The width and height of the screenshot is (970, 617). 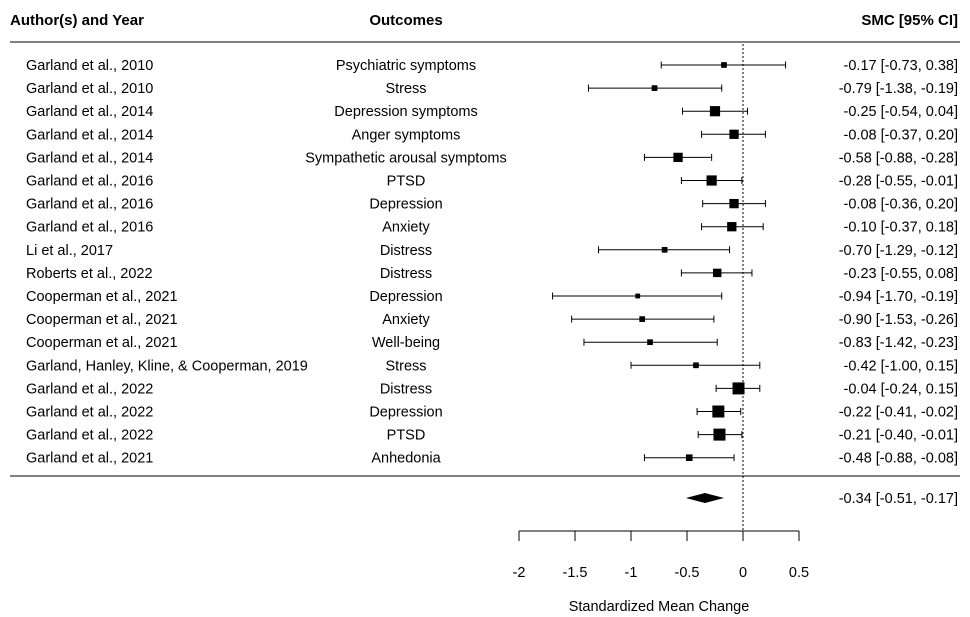 I want to click on x-axis: -2 -1.5 -1 -0.5 0 0.5, so click(x=661, y=555).